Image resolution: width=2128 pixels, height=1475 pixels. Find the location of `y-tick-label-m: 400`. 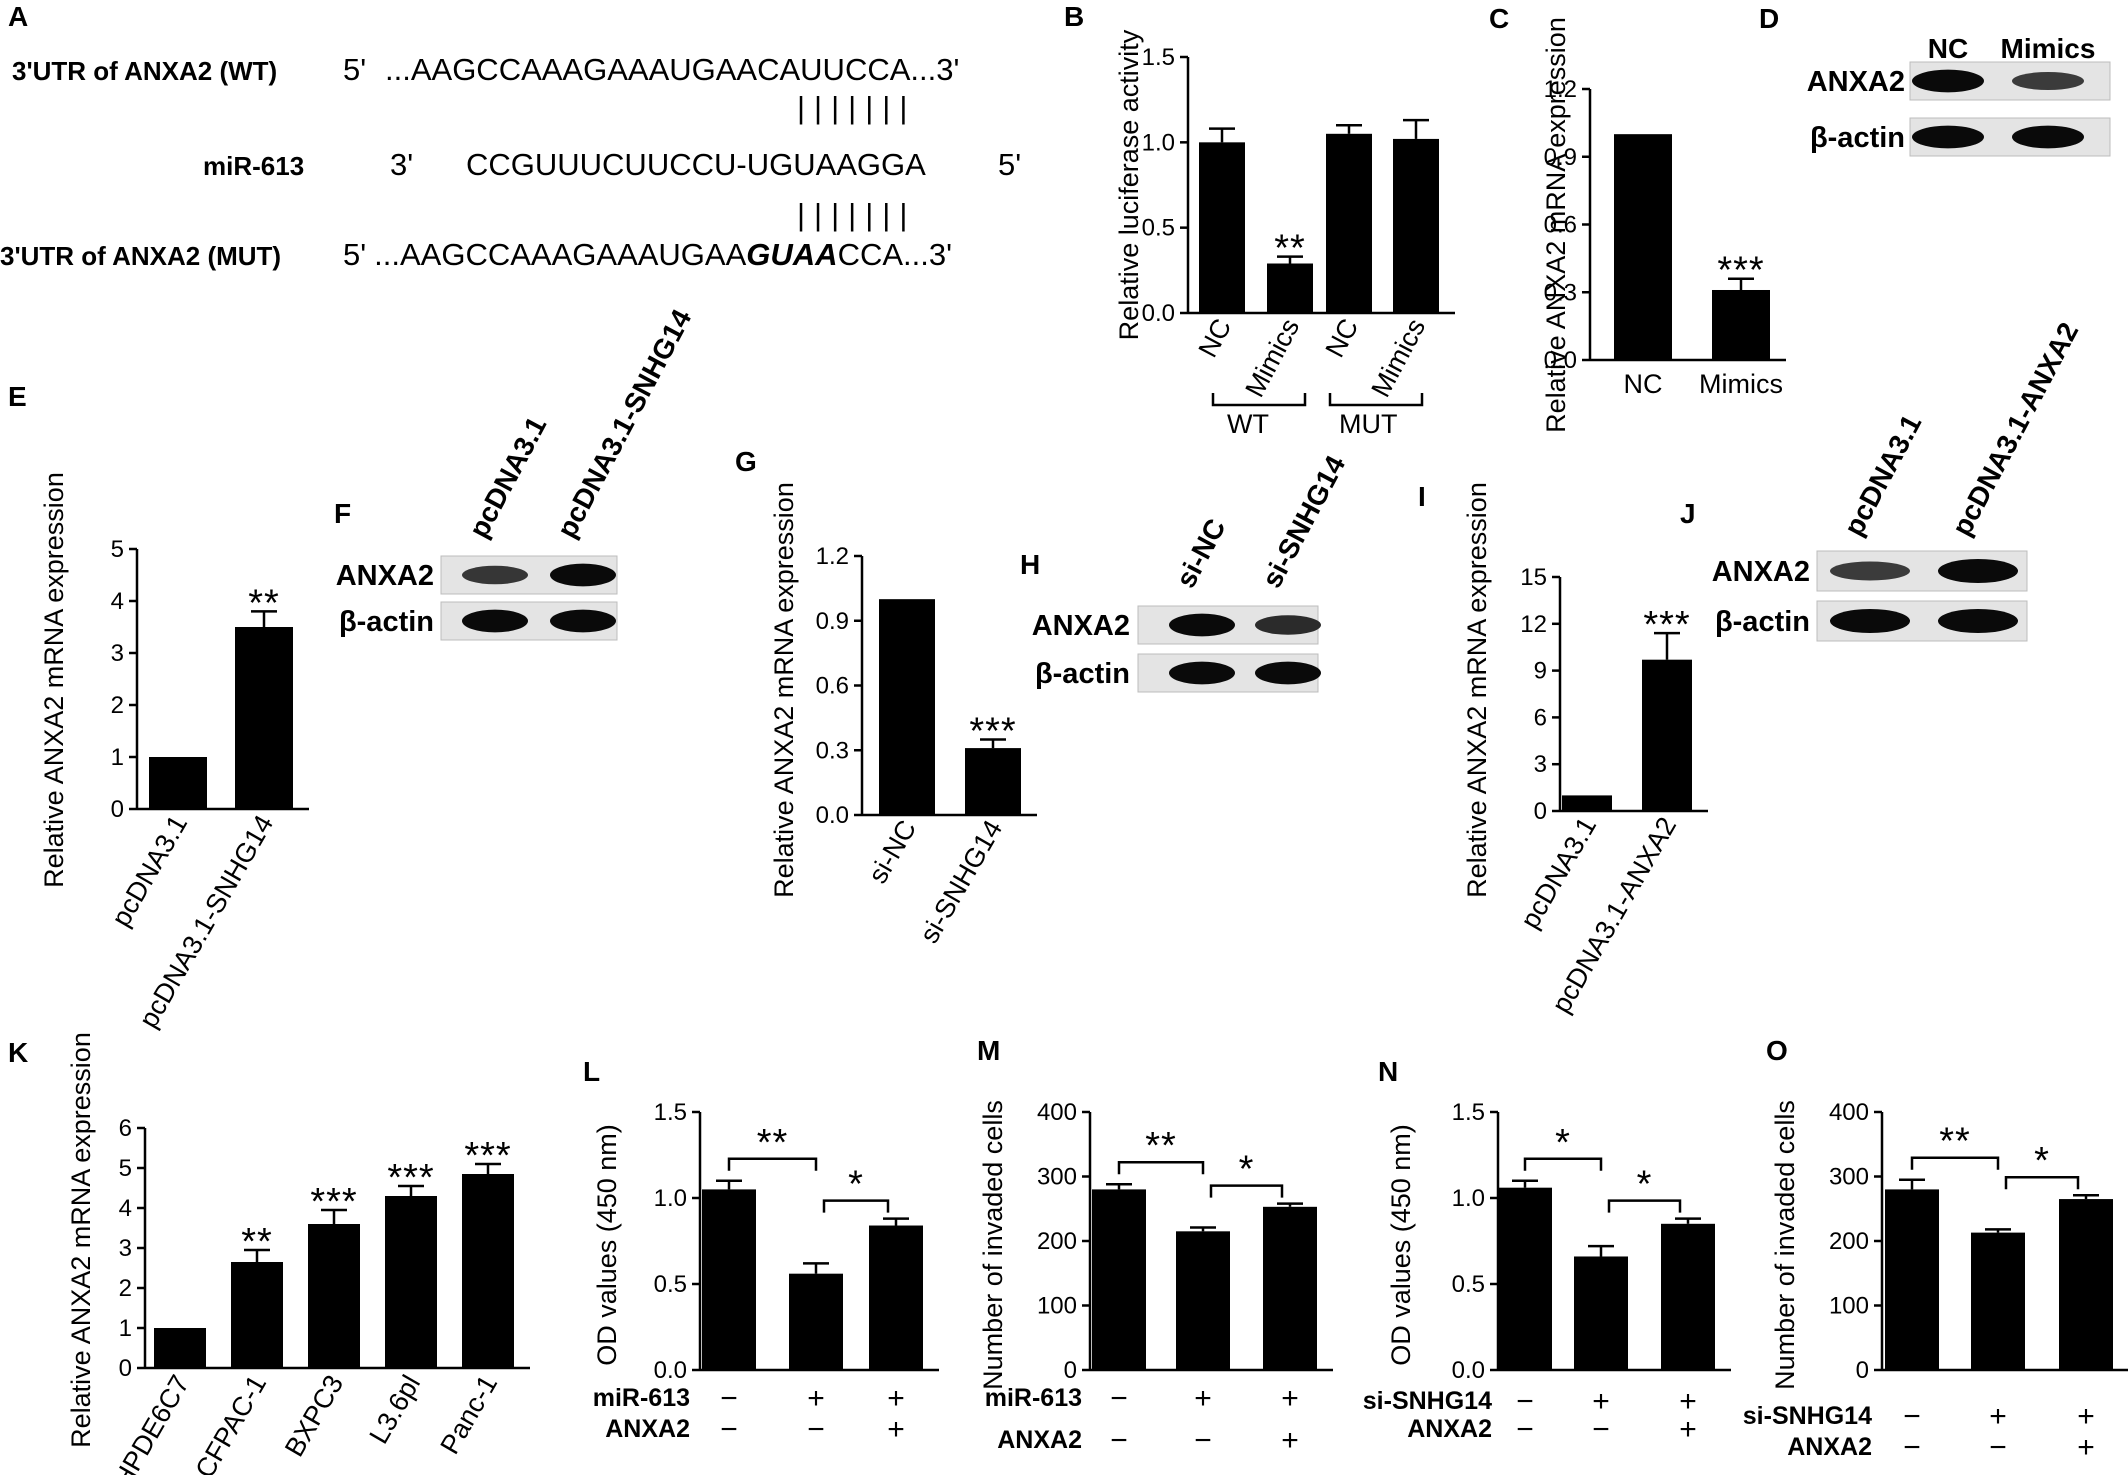

y-tick-label-m: 400 is located at coordinates (1057, 1112).